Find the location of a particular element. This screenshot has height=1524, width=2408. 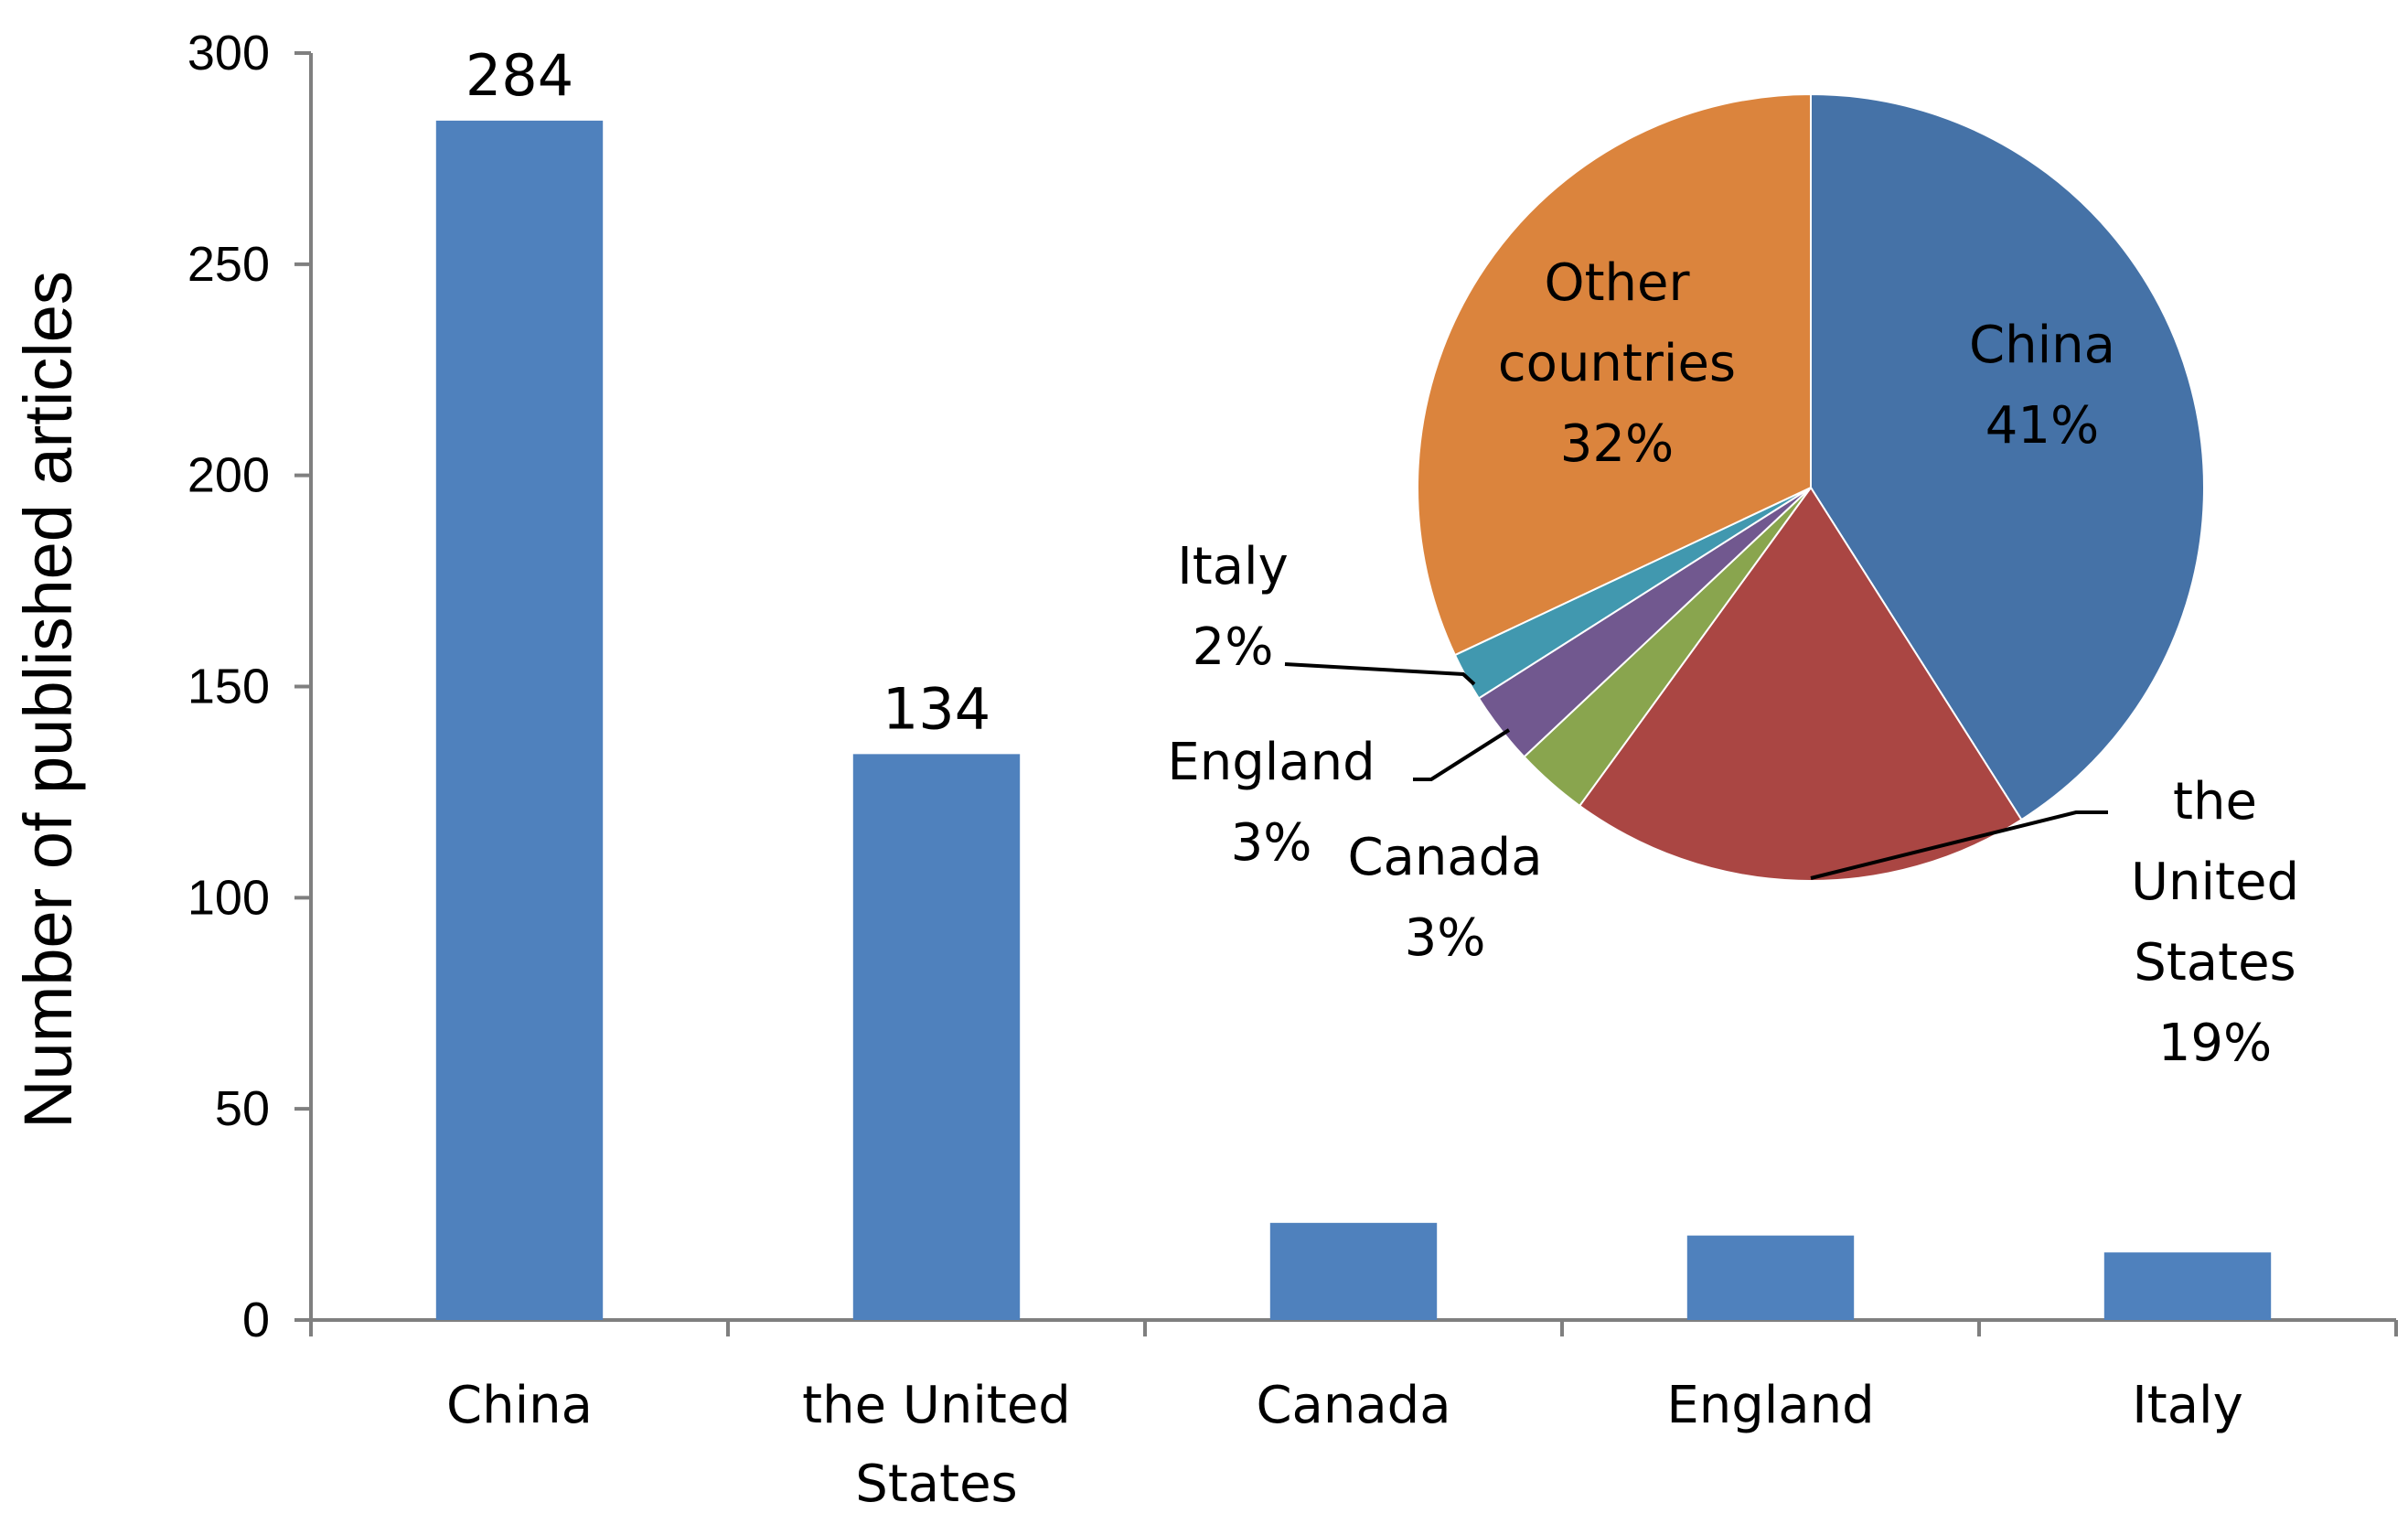

y-tick-label: 150 is located at coordinates (228, 687).